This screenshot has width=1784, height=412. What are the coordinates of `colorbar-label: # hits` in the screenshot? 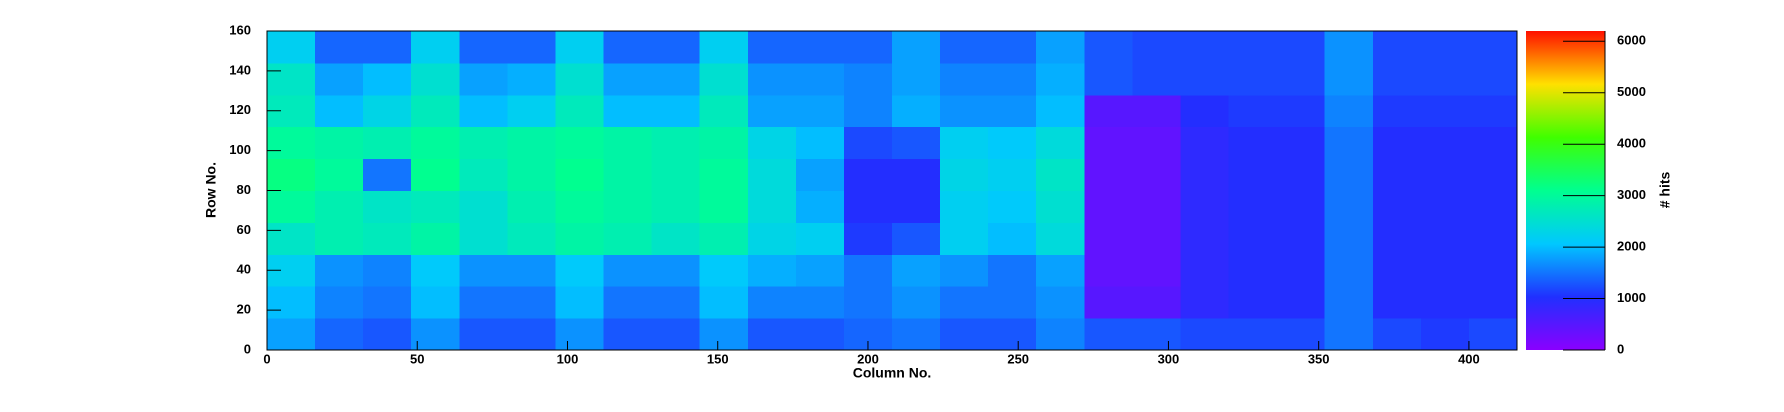 It's located at (1665, 190).